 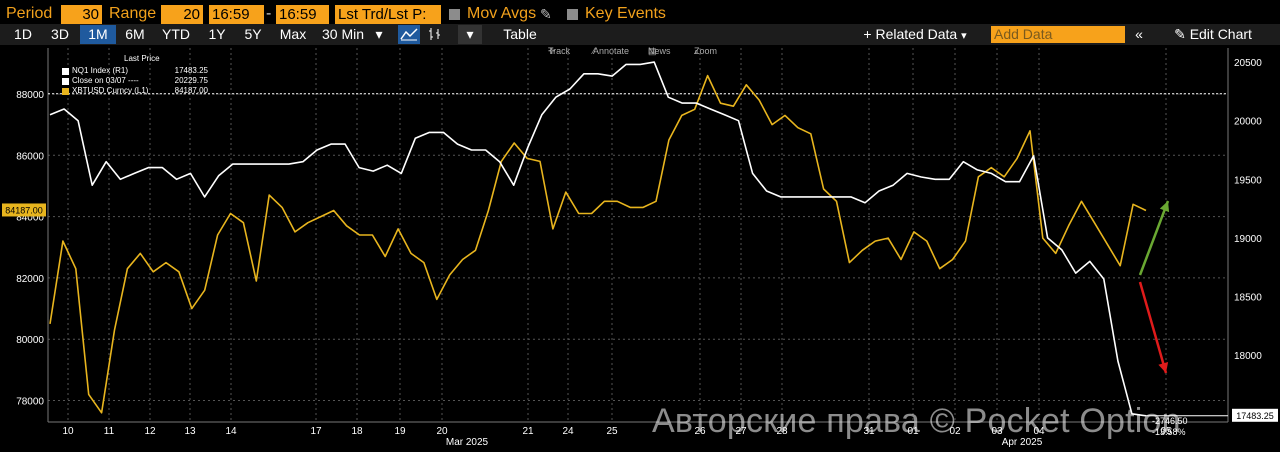 I want to click on right-axis-tick-label: 19500, so click(x=1248, y=180).